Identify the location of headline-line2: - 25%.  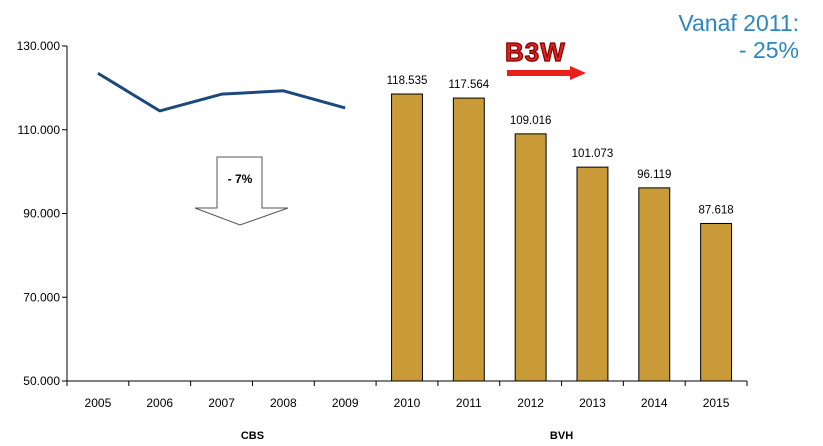
(768, 50).